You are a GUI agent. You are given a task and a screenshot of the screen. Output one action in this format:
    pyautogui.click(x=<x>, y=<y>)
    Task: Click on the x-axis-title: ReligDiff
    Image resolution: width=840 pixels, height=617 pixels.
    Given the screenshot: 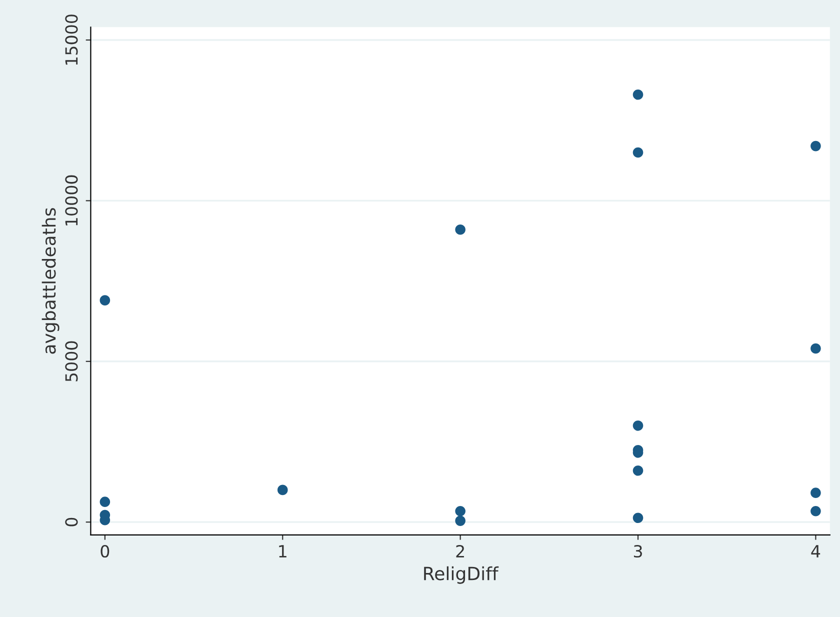 What is the action you would take?
    pyautogui.click(x=461, y=575)
    